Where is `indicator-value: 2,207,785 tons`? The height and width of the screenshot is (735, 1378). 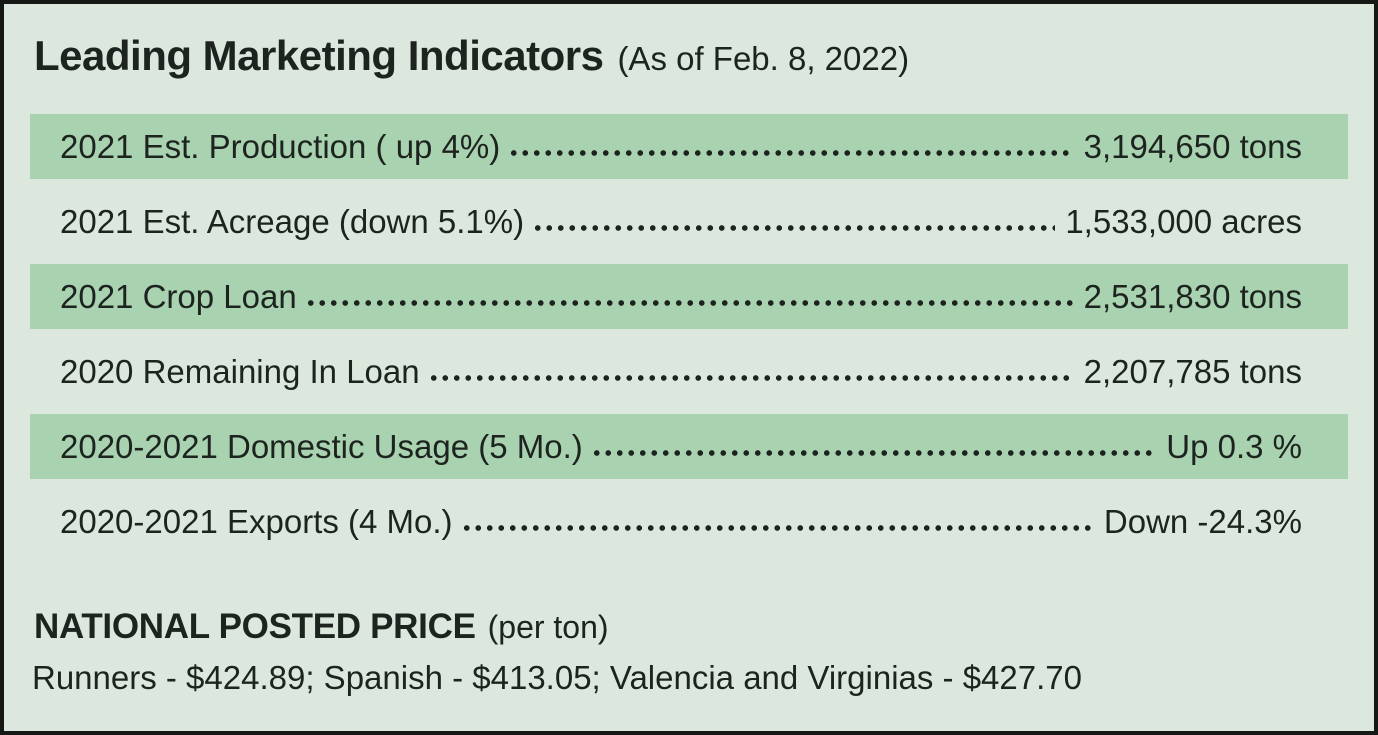
indicator-value: 2,207,785 tons is located at coordinates (1192, 371).